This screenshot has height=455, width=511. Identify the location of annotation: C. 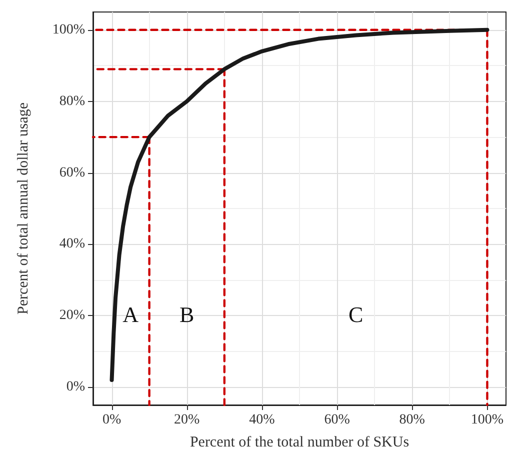
(356, 315).